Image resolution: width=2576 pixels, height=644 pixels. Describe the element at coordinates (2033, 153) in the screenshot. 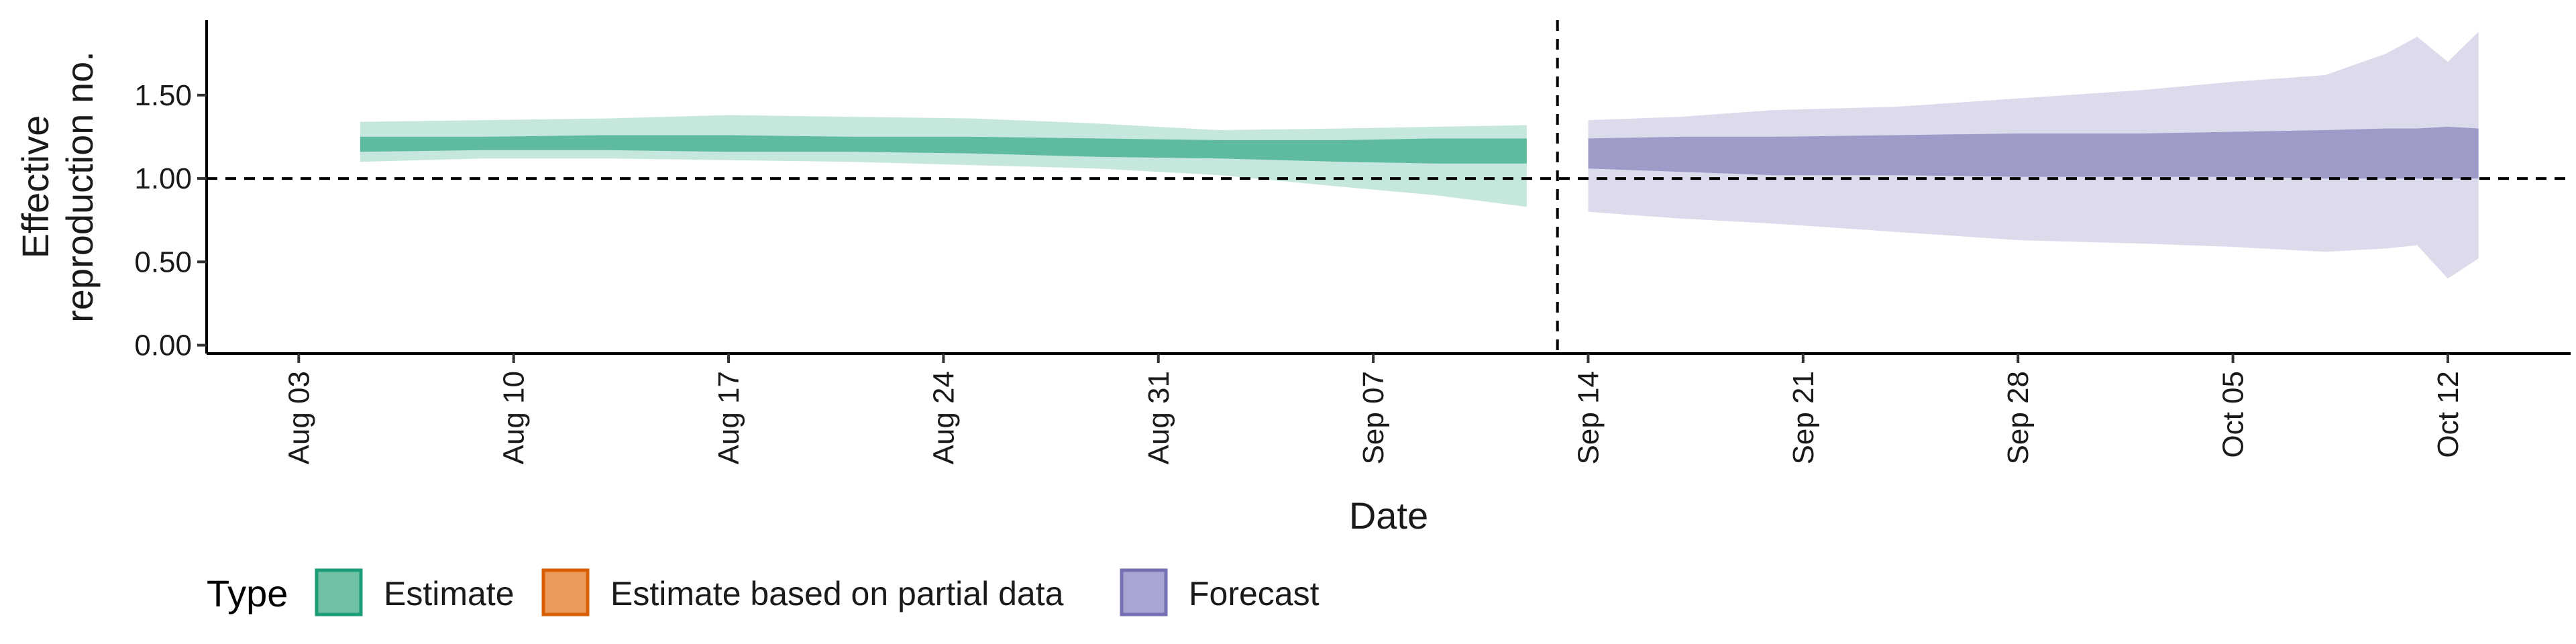

I see `forecast-inner-band` at that location.